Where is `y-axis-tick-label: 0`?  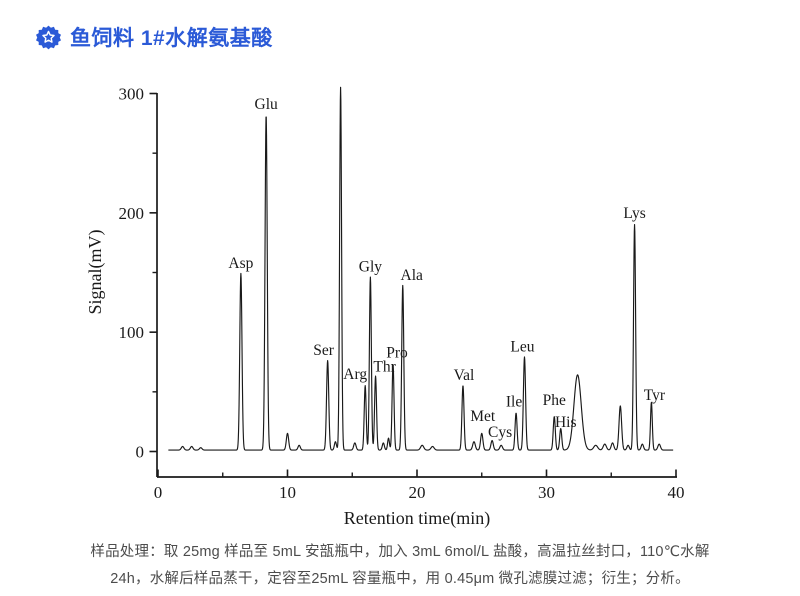
y-axis-tick-label: 0 is located at coordinates (140, 452).